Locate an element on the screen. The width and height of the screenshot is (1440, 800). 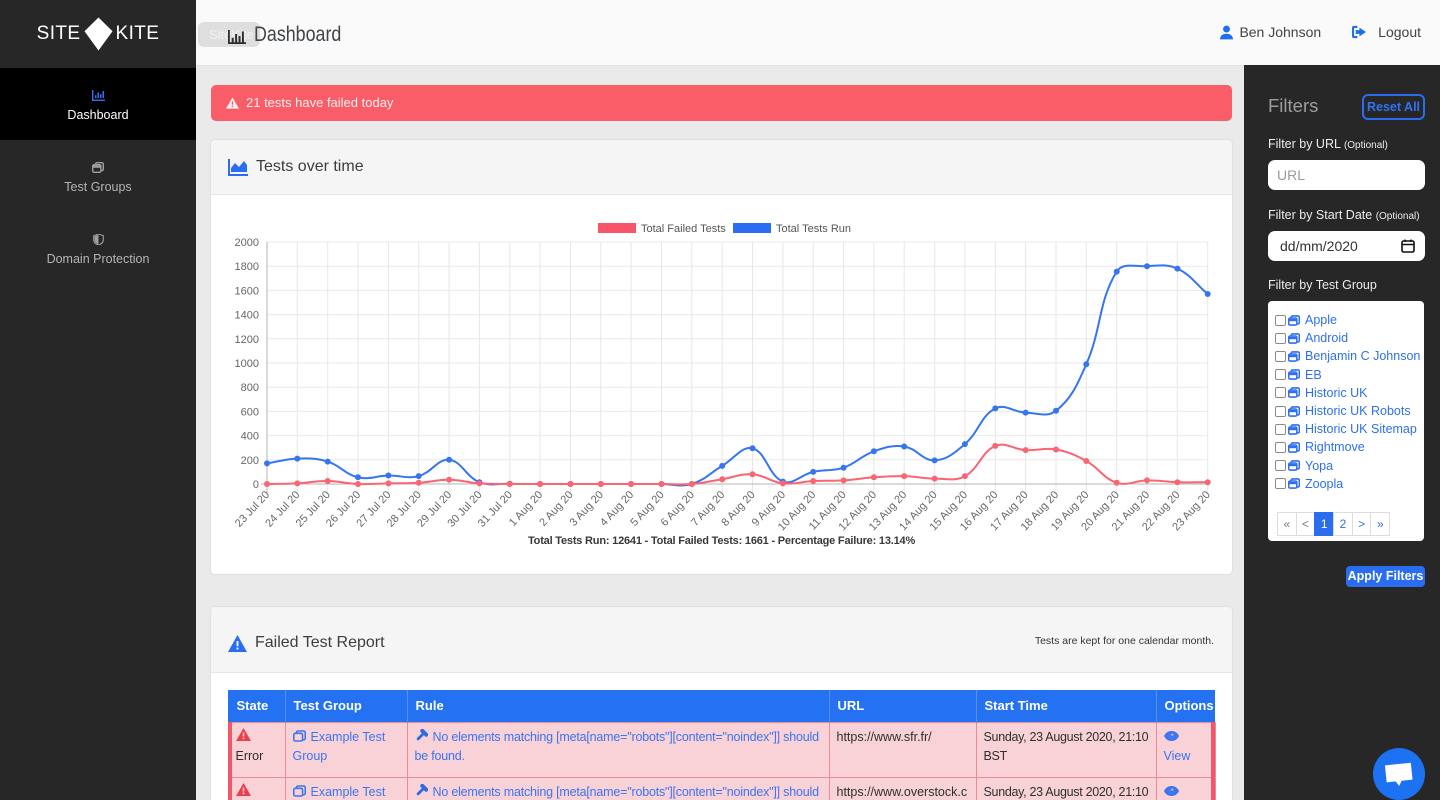
svg-text: Total Tests Run is located at coordinates (813, 229).